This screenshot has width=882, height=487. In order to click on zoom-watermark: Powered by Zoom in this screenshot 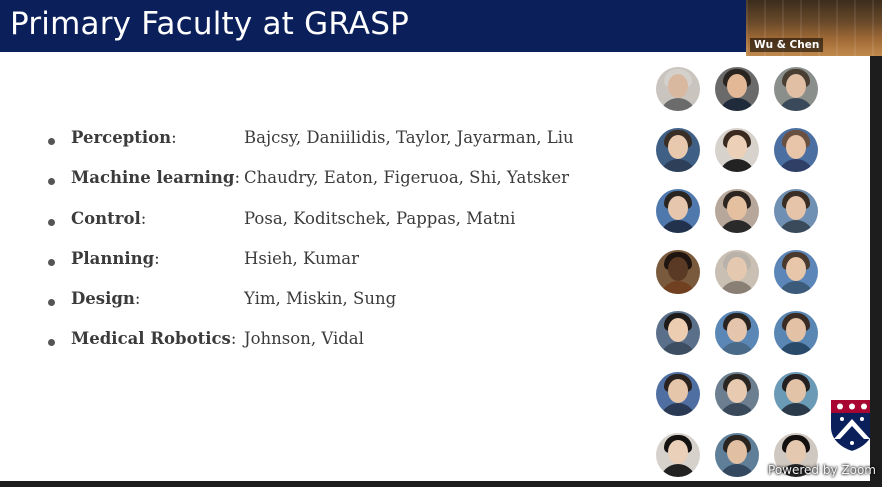, I will do `click(822, 470)`.